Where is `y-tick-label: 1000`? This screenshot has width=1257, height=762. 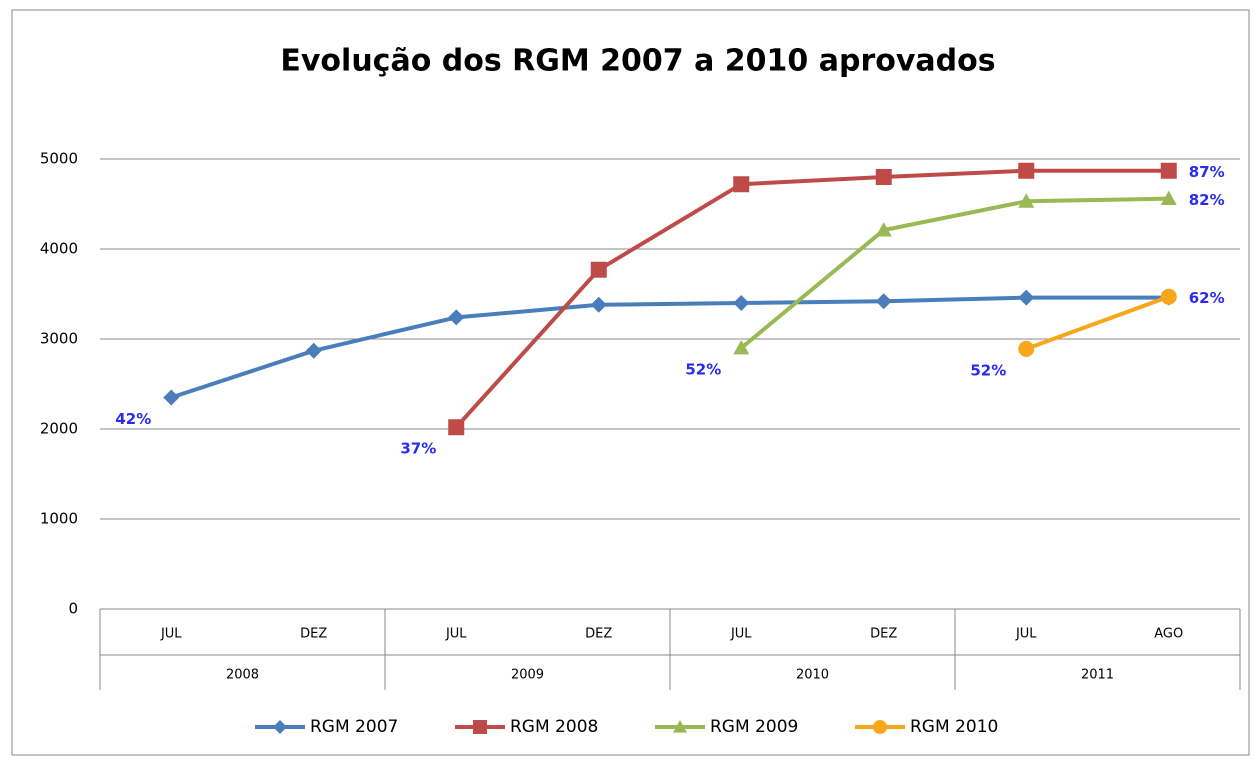 y-tick-label: 1000 is located at coordinates (59, 519).